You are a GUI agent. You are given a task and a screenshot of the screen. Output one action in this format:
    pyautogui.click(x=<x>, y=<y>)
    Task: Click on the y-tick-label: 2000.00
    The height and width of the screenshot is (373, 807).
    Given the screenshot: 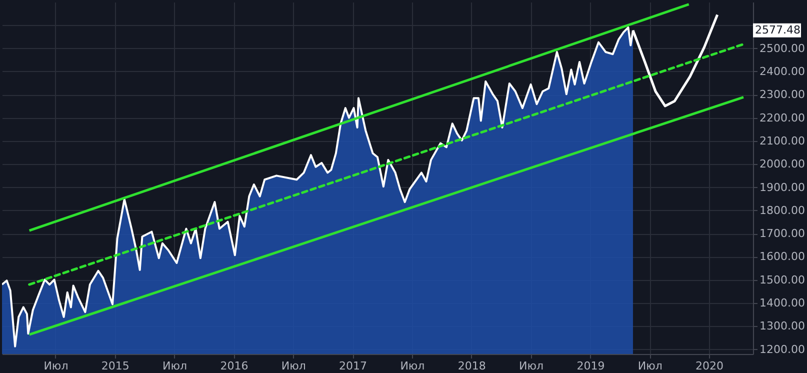 What is the action you would take?
    pyautogui.click(x=782, y=164)
    